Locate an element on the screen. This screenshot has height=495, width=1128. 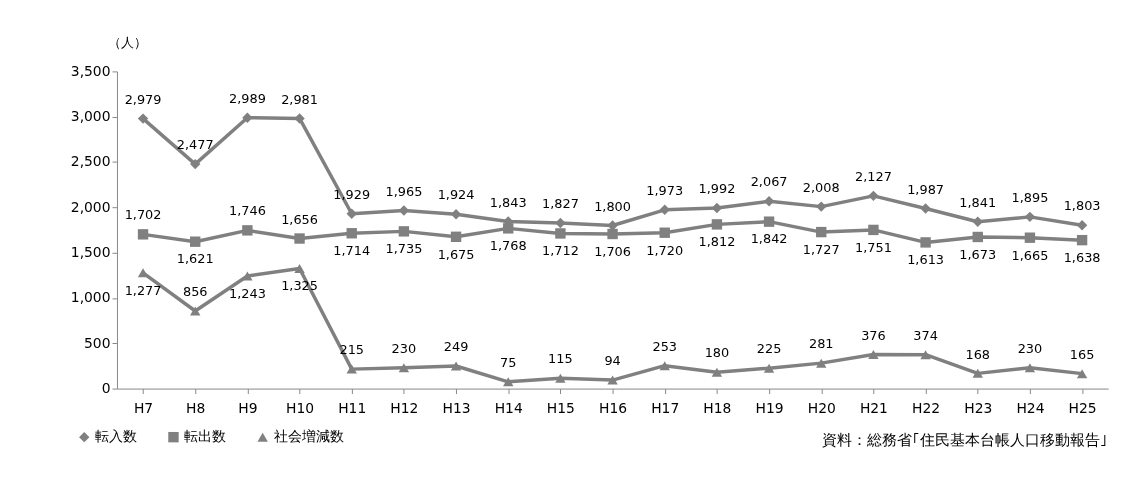
x-tick-label: H14 is located at coordinates (508, 407).